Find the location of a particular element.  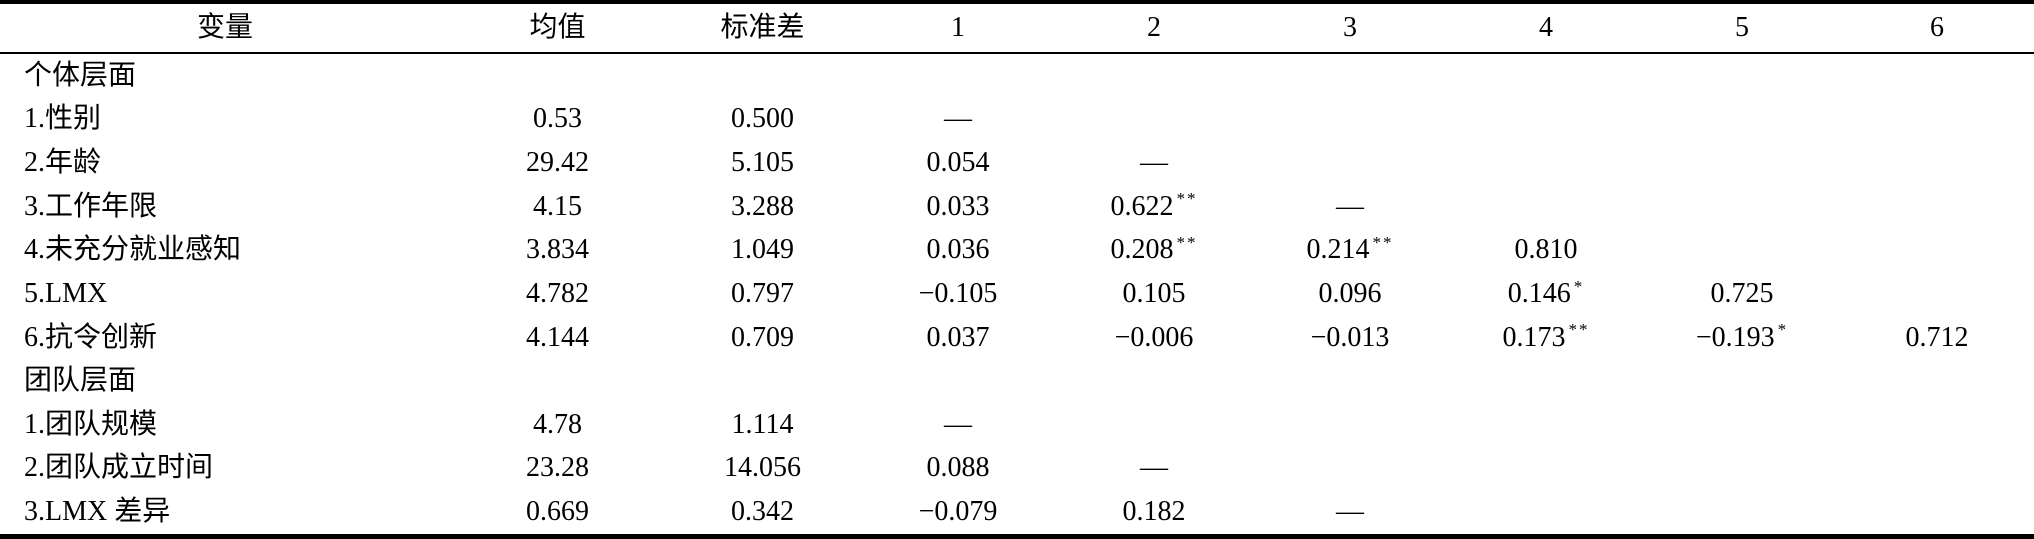

table-cell: 0.088 is located at coordinates (958, 468).